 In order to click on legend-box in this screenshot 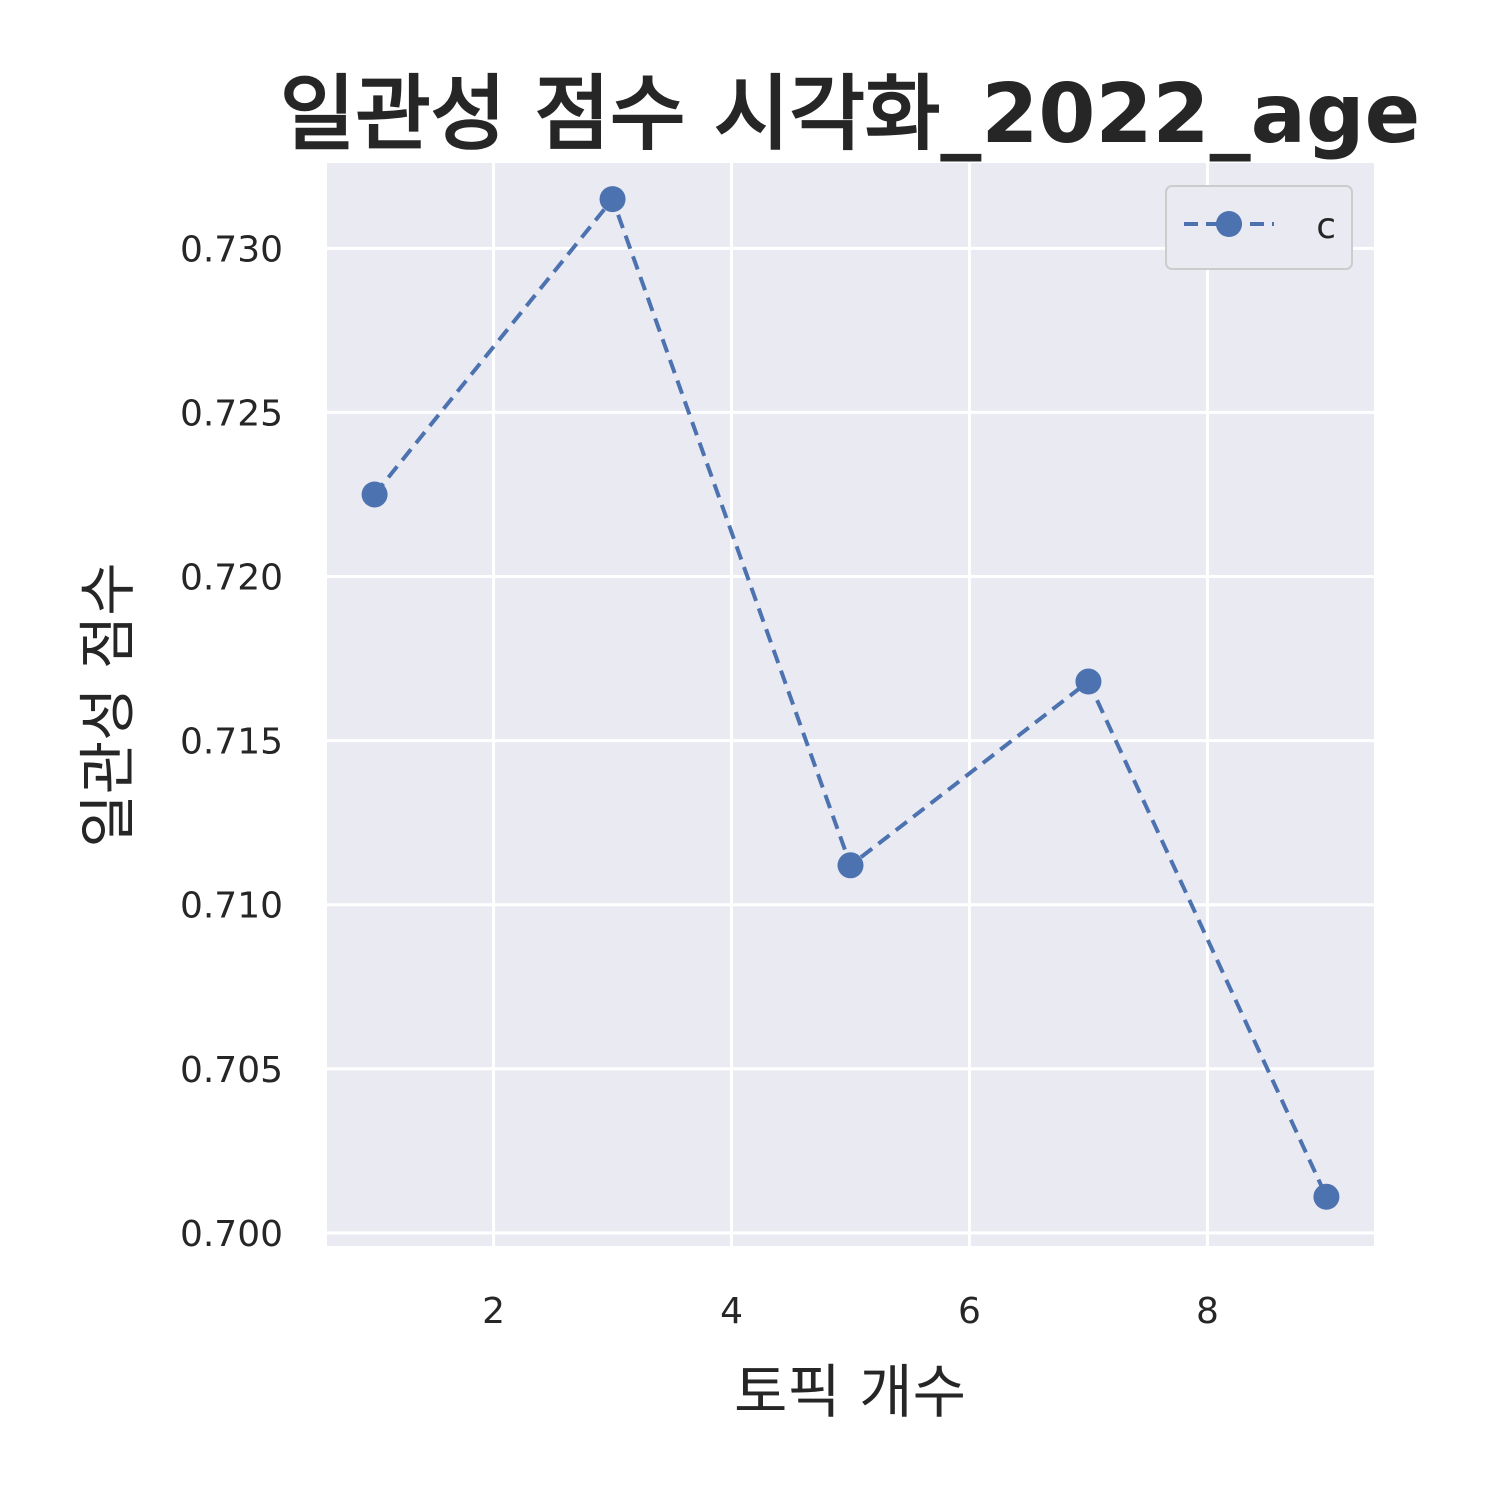, I will do `click(1259, 227)`.